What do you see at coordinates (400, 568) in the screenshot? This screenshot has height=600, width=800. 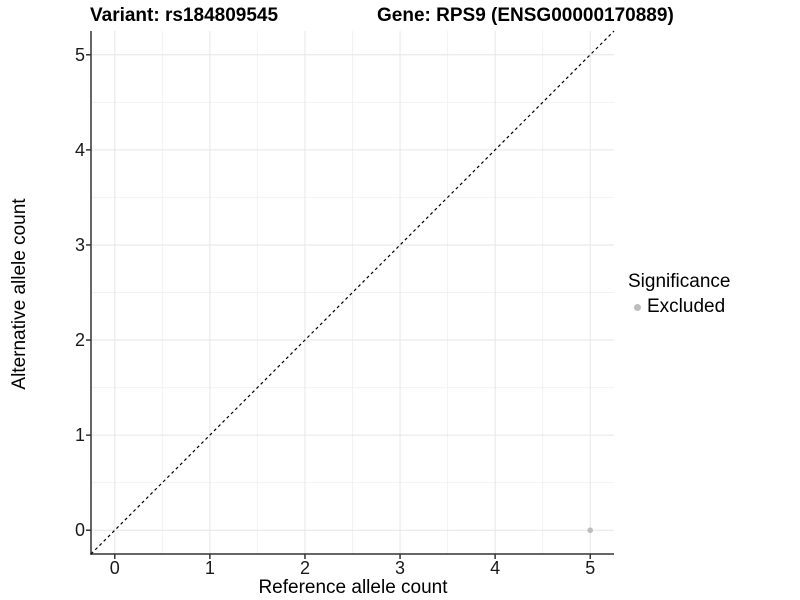 I see `x-tick-label: 3` at bounding box center [400, 568].